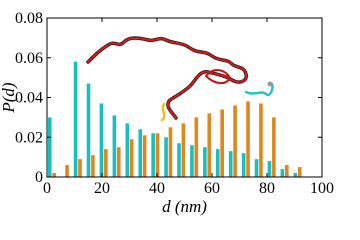  What do you see at coordinates (322, 188) in the screenshot?
I see `x-tick-label: 100` at bounding box center [322, 188].